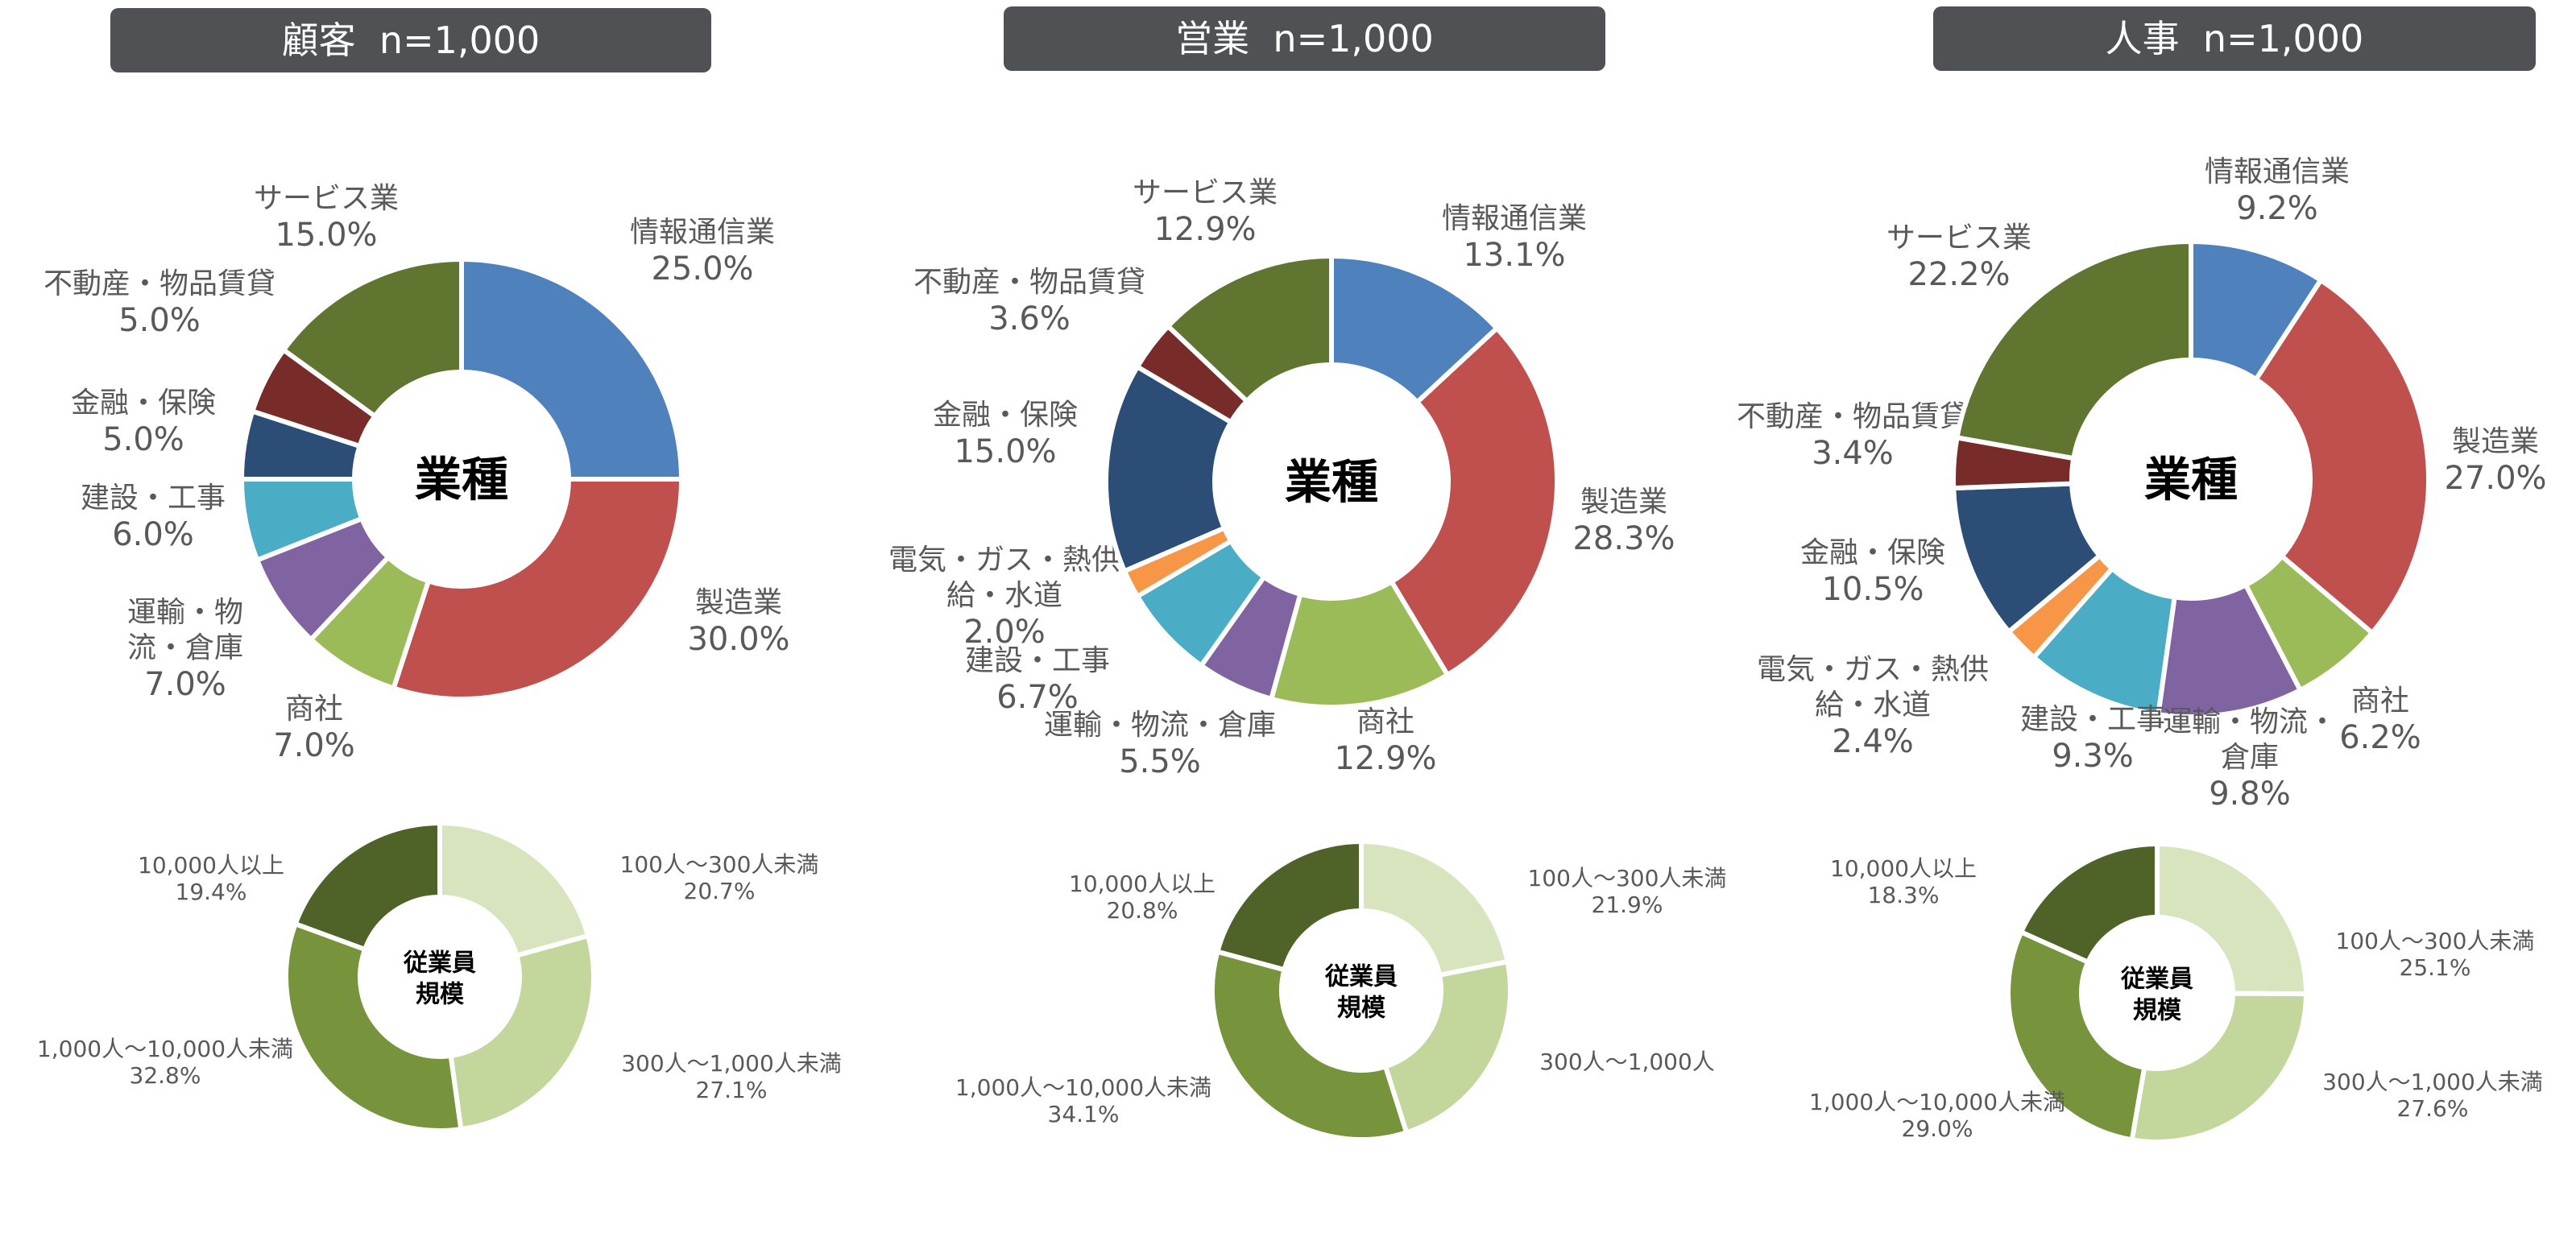 The image size is (2576, 1245). I want to click on slice-label: 製造業 30.0%, so click(738, 622).